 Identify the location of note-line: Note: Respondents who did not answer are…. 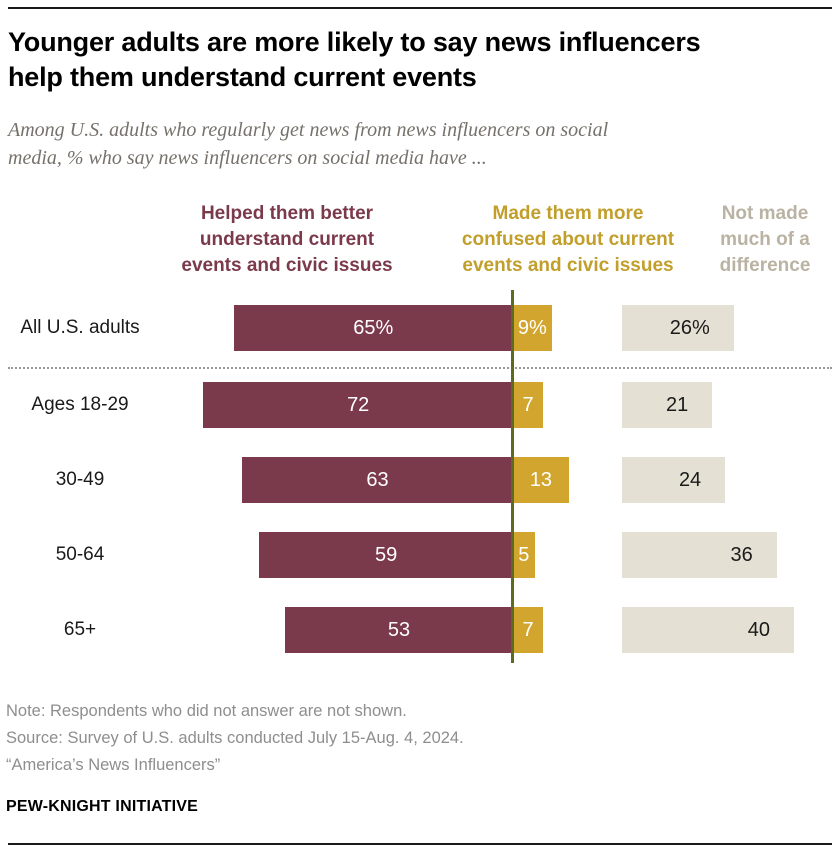
(206, 711).